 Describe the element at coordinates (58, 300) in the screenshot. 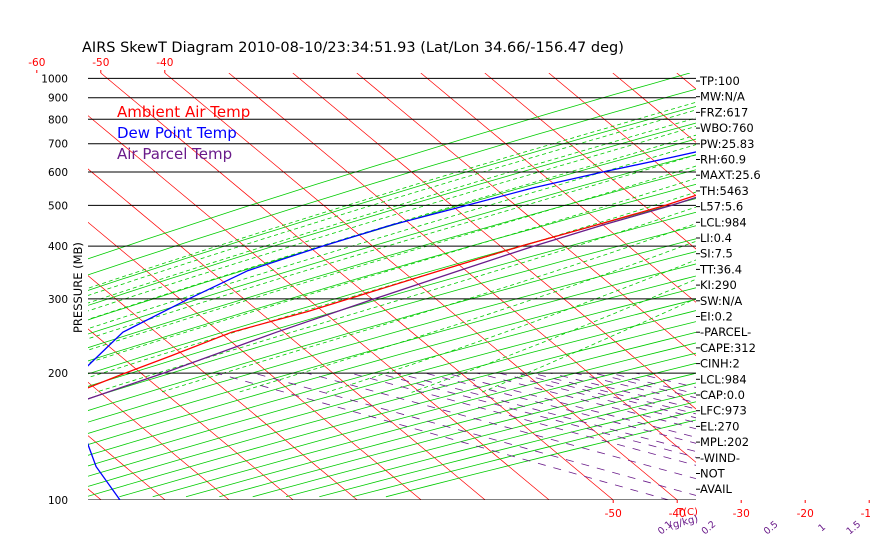

I see `pressure-tick-label: 300` at that location.